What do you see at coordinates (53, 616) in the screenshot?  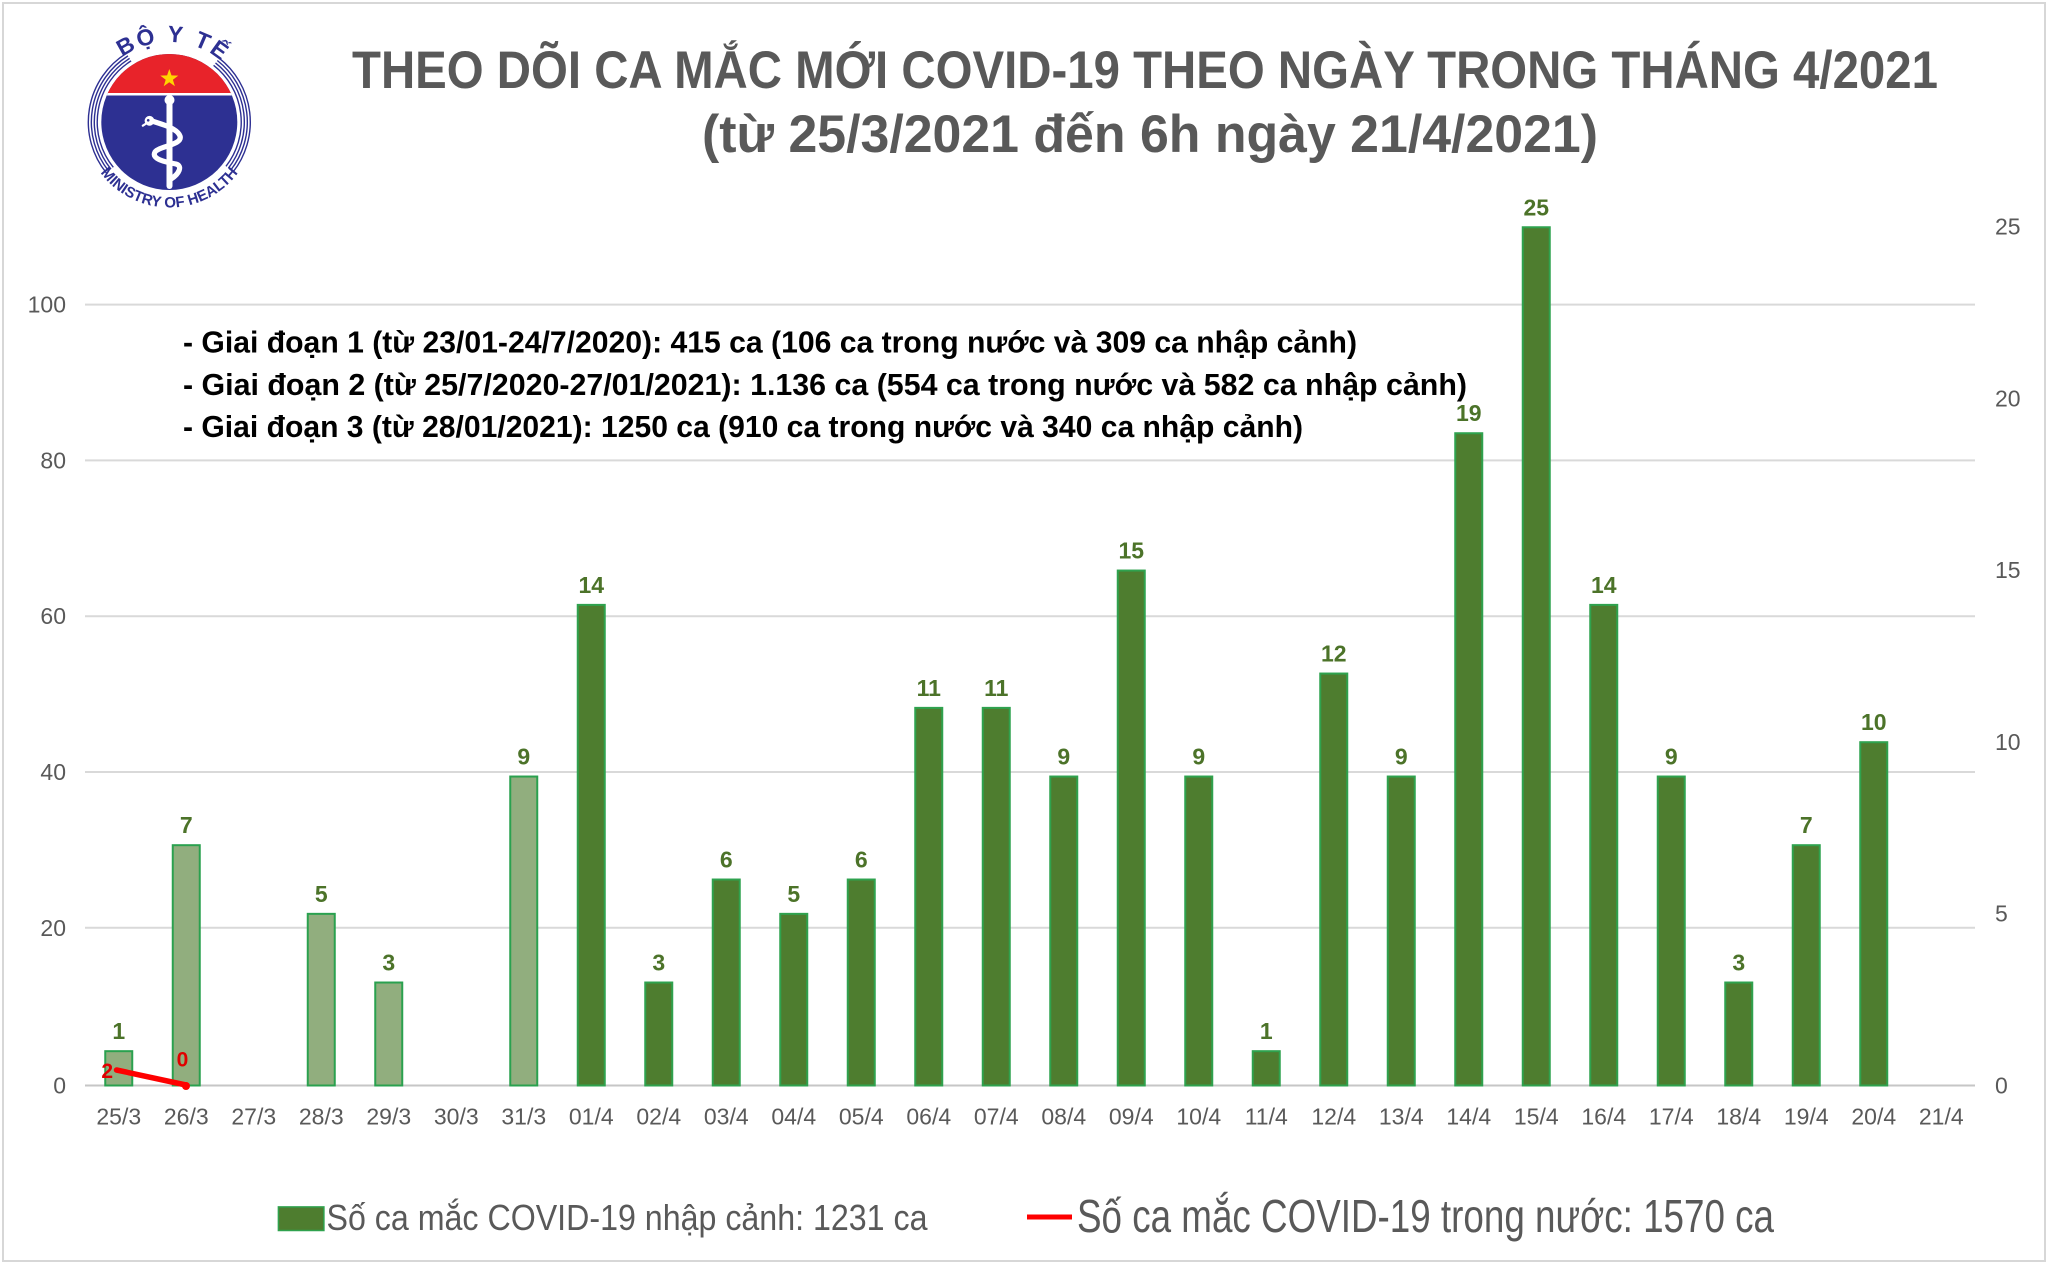 I see `svg-text: 60` at bounding box center [53, 616].